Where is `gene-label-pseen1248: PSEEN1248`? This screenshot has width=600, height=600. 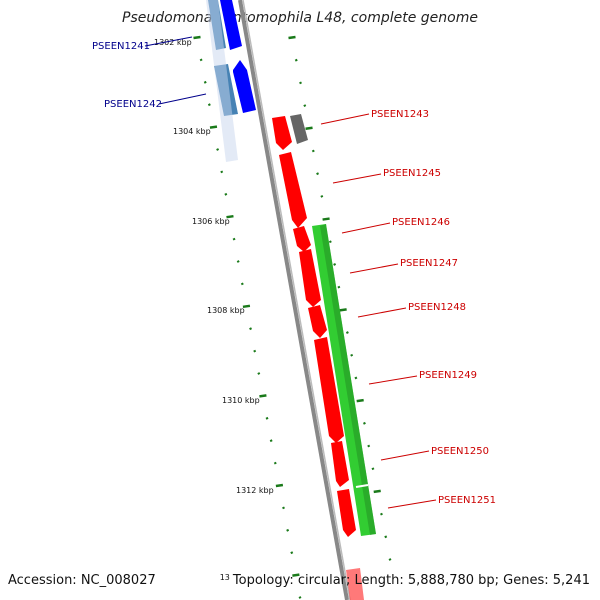
gene-label-pseen1248: PSEEN1248 is located at coordinates (437, 307).